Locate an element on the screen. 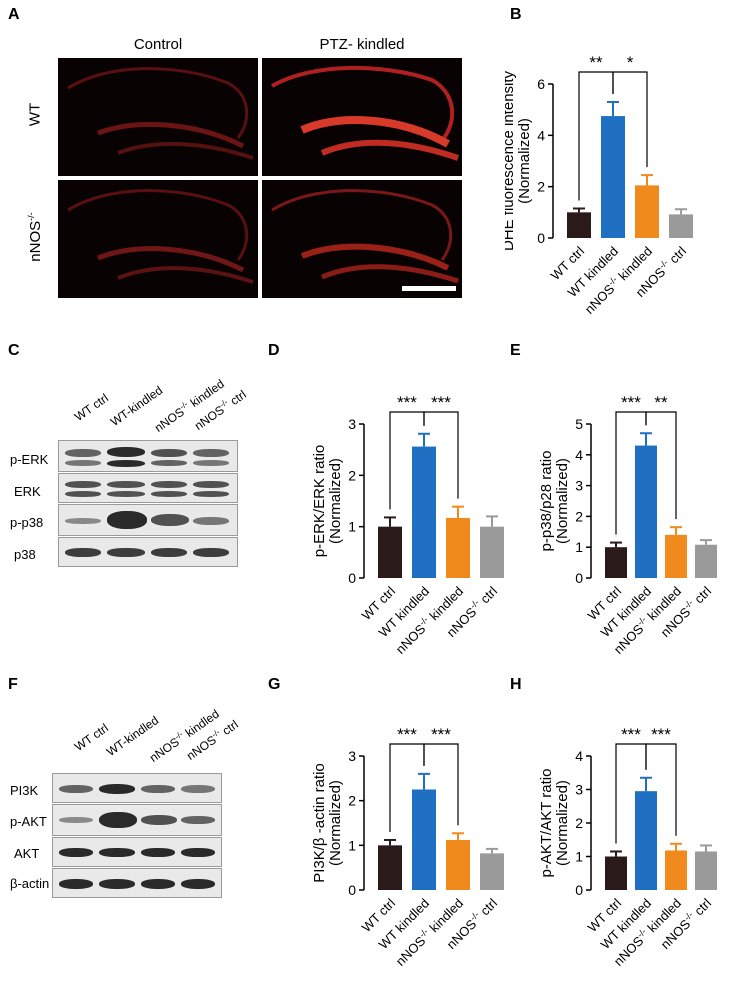 The image size is (737, 987). row-label-wt: WT is located at coordinates (35, 114).